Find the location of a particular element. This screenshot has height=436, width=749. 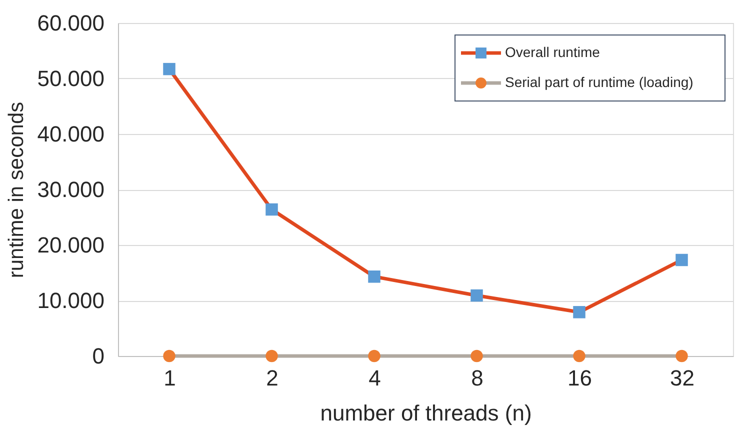

y-tick-label: 10.000 is located at coordinates (70, 300).